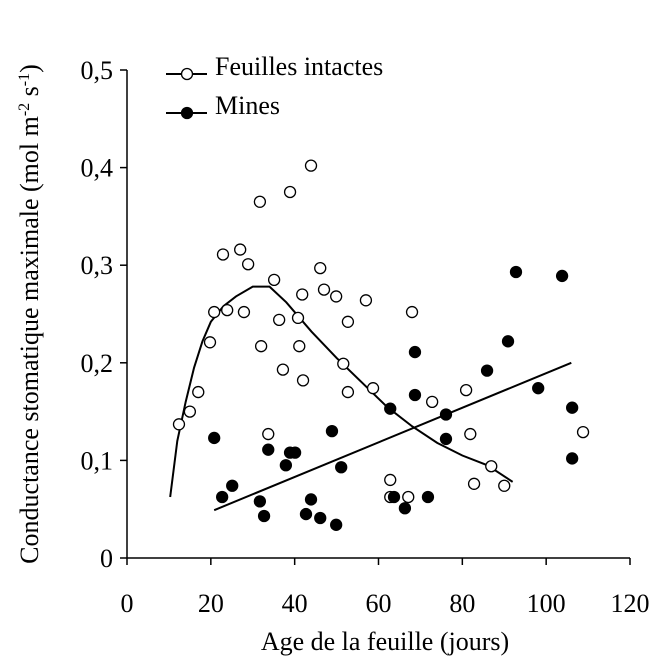 The image size is (662, 661). I want to click on x-tick-label: 100, so click(546, 603).